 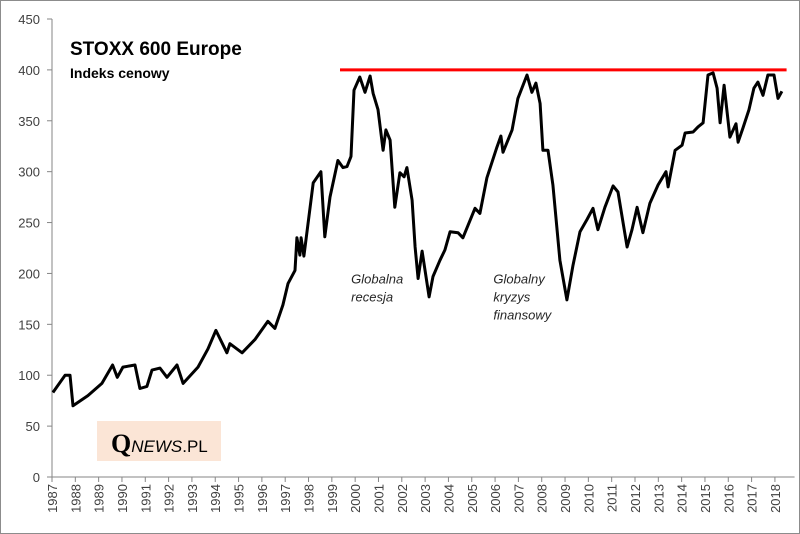 What do you see at coordinates (612, 498) in the screenshot?
I see `x-tick-label: 2011` at bounding box center [612, 498].